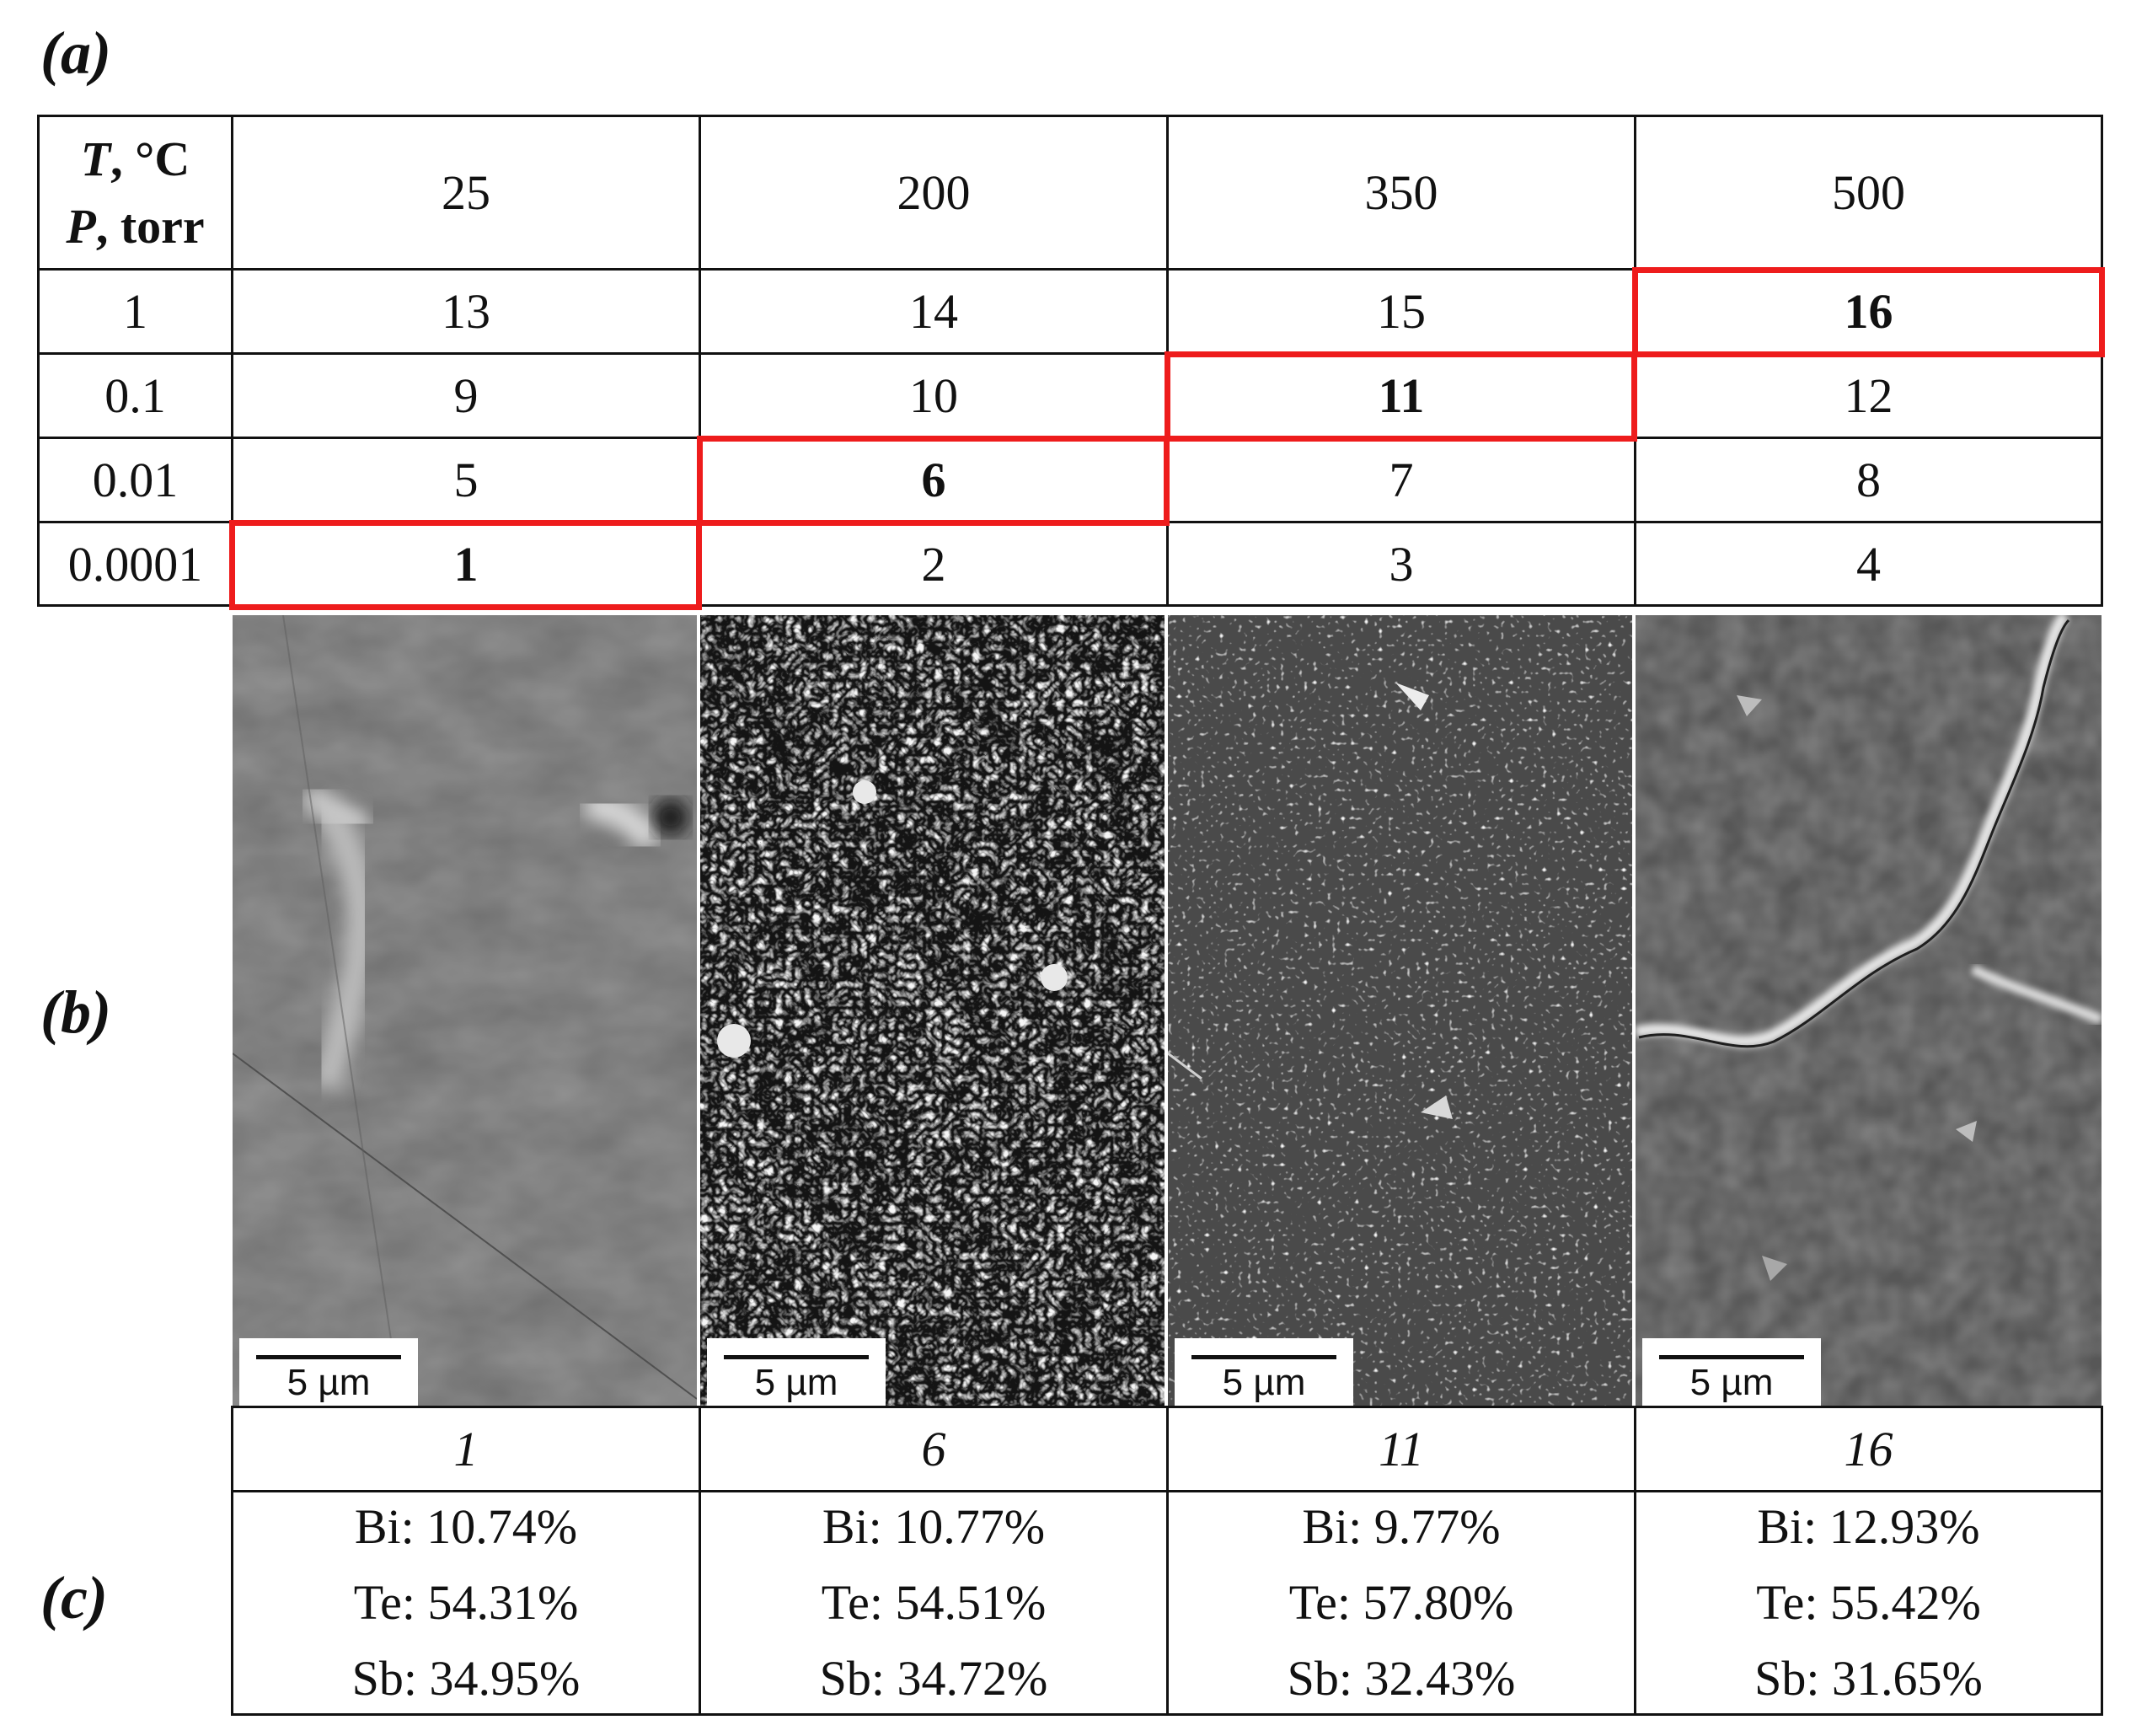  I want to click on sample-cell-3: 3, so click(1401, 564).